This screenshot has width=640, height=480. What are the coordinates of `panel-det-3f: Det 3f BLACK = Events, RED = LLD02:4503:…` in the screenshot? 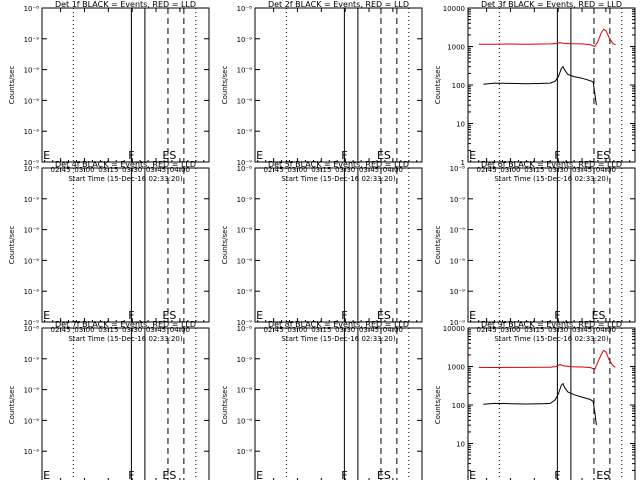 It's located at (535, 91).